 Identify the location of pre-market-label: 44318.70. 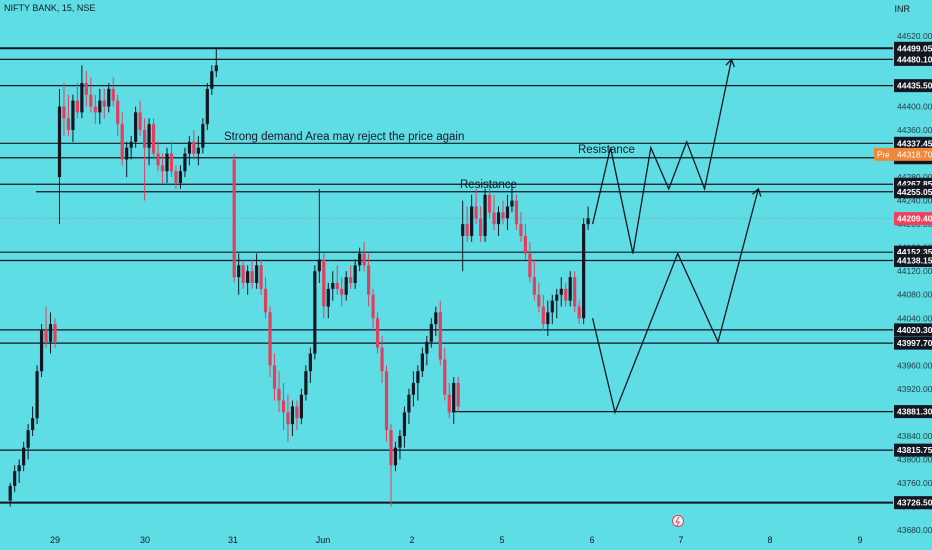
(914, 154).